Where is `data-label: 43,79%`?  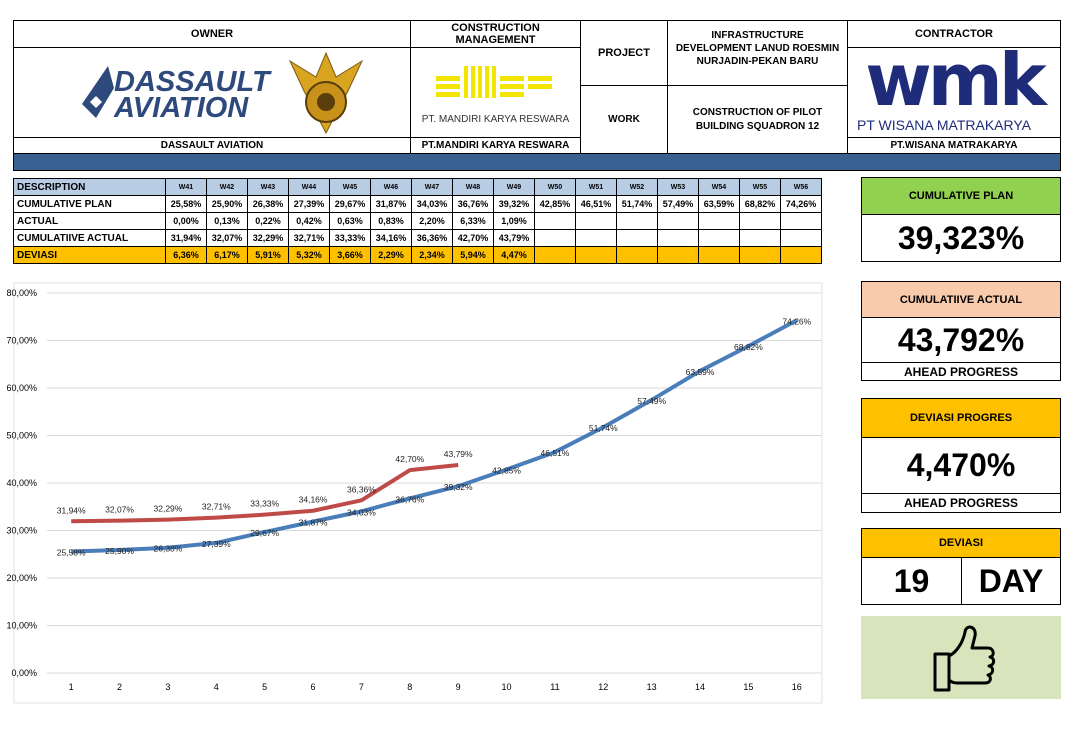 data-label: 43,79% is located at coordinates (458, 454).